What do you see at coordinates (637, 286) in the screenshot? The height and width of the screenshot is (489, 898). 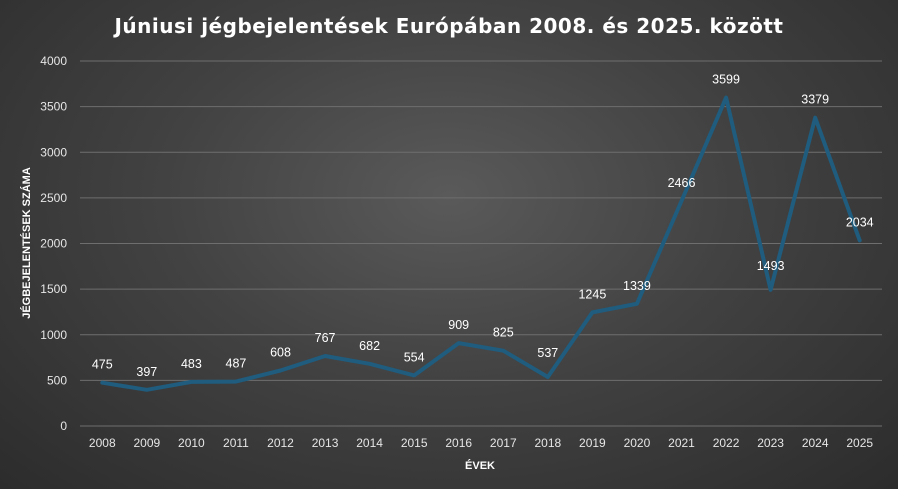 I see `data-label: 1339` at bounding box center [637, 286].